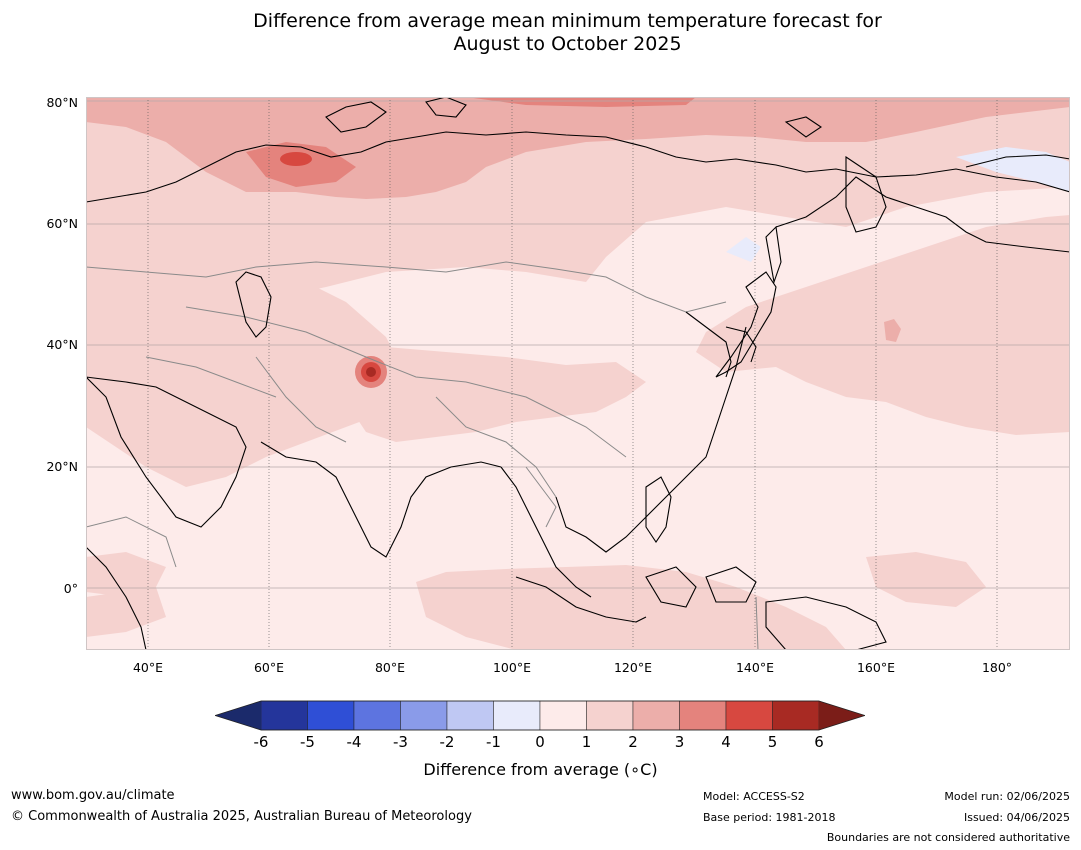 This screenshot has height=850, width=1081. I want to click on colorbar, so click(540, 715).